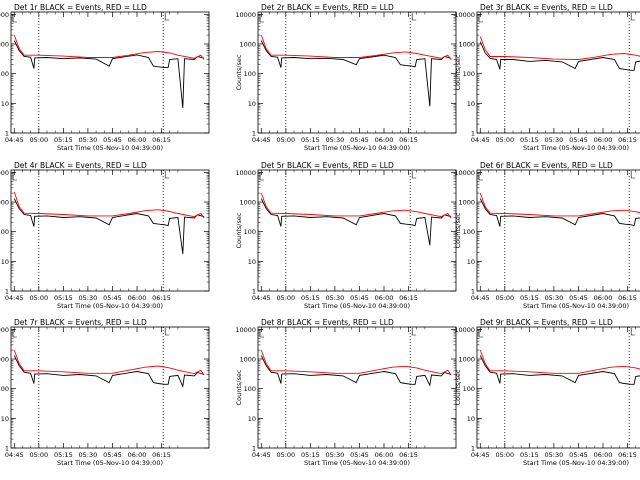 The width and height of the screenshot is (640, 480). I want to click on y-axis-label: Counts/sec, so click(239, 230).